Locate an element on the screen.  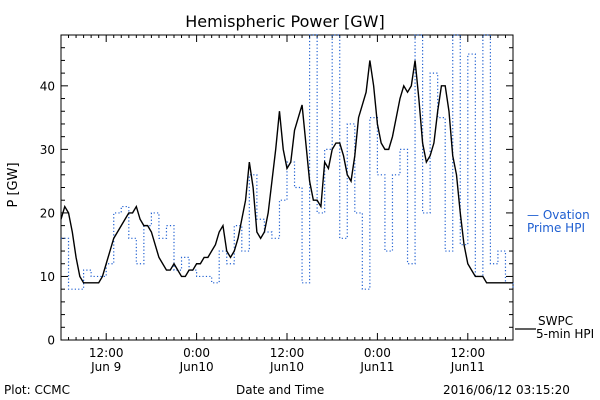
legend-label-swpc: SWPC is located at coordinates (555, 321).